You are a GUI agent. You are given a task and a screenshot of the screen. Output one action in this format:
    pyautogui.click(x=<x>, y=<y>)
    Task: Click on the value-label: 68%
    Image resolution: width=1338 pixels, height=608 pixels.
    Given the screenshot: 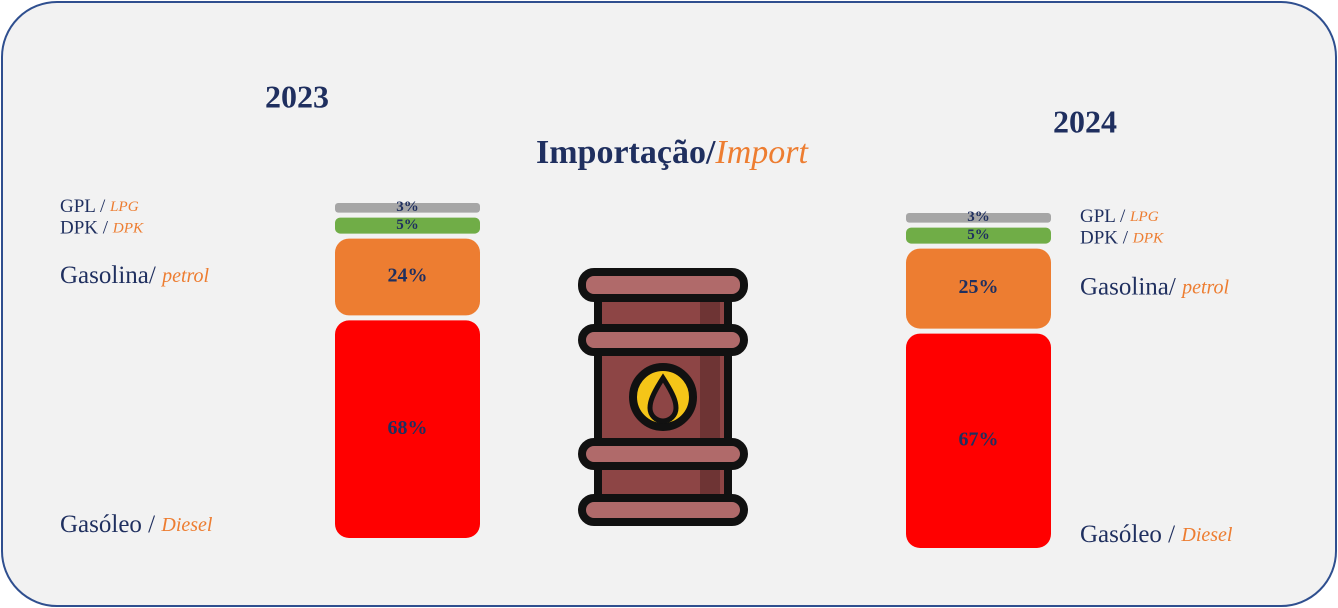 What is the action you would take?
    pyautogui.click(x=408, y=428)
    